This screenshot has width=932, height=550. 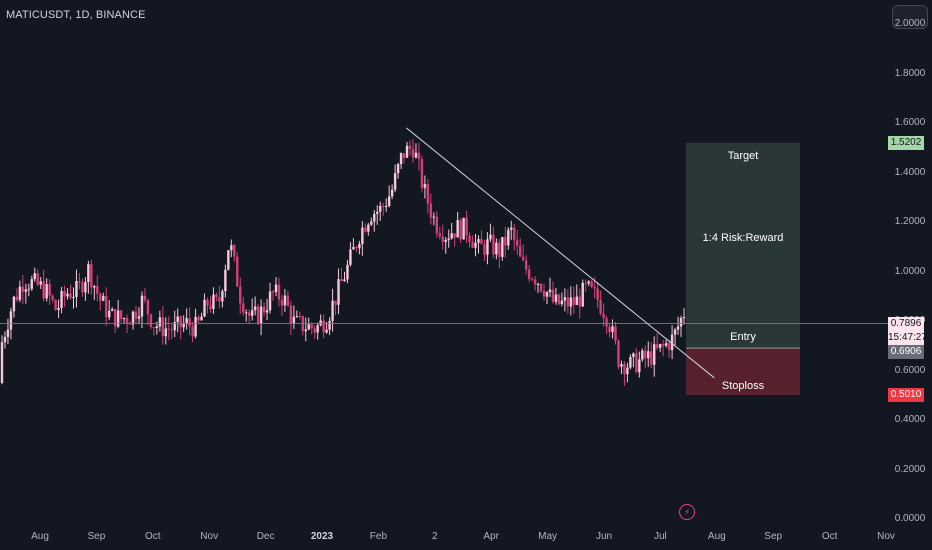 I want to click on lightning-icon: ⚡, so click(x=687, y=512).